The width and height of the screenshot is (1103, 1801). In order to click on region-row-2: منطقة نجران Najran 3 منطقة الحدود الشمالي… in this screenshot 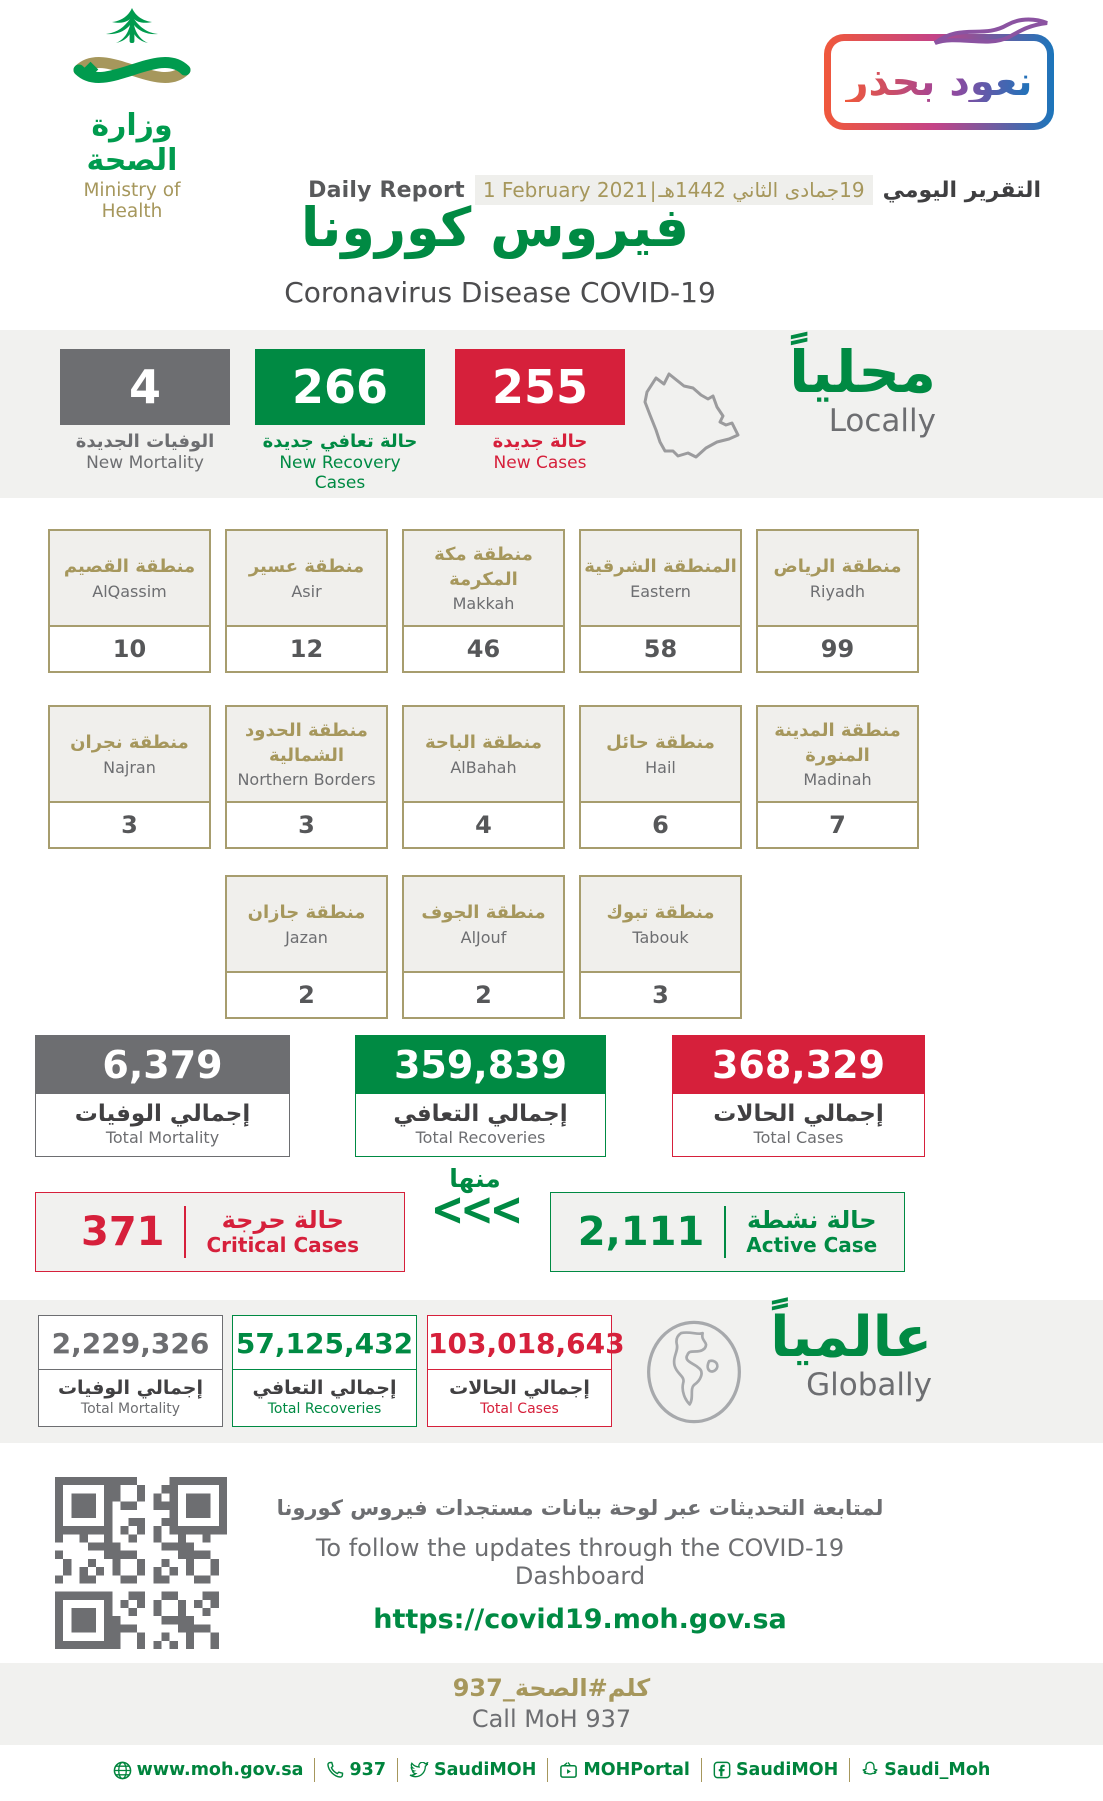, I will do `click(483, 777)`.